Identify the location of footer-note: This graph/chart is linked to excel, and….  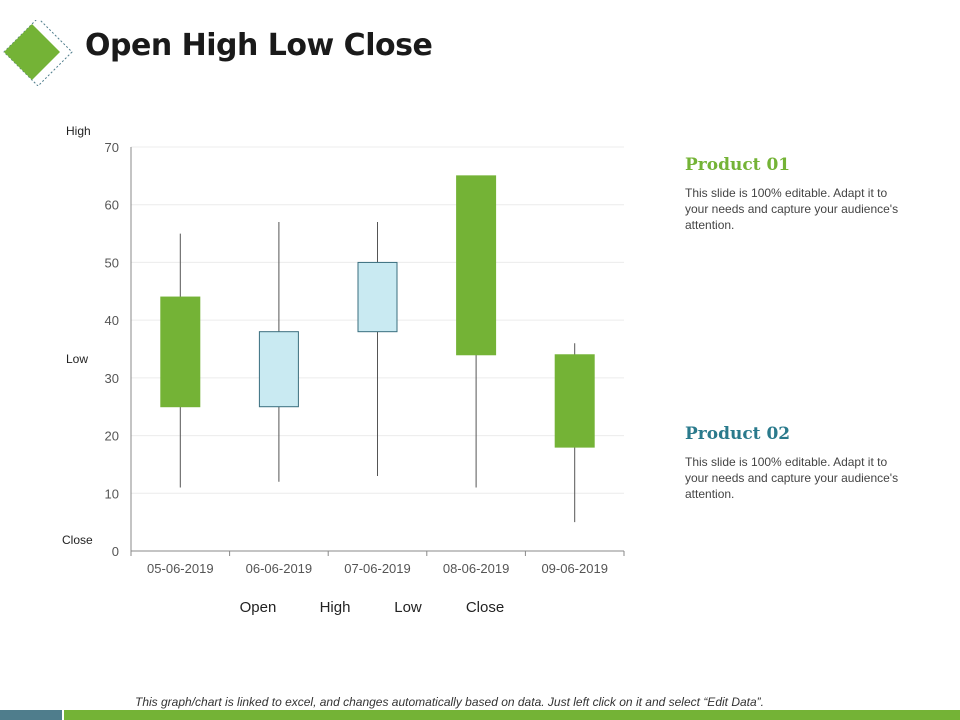
(449, 702).